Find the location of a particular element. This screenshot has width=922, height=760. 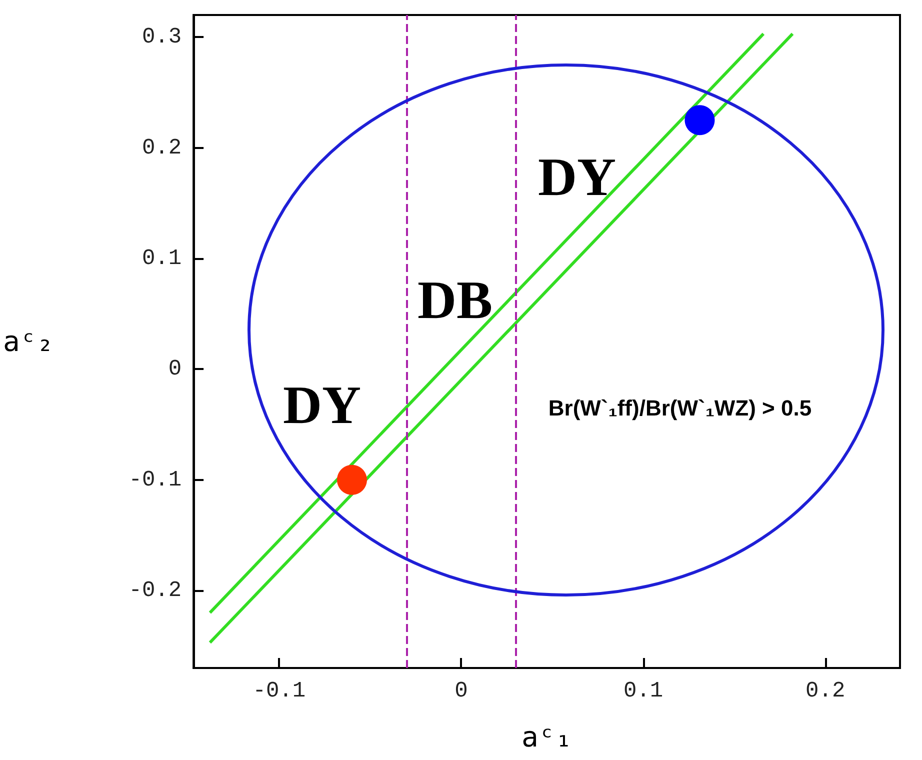

y-tick-label: -0.2 is located at coordinates (155, 591).